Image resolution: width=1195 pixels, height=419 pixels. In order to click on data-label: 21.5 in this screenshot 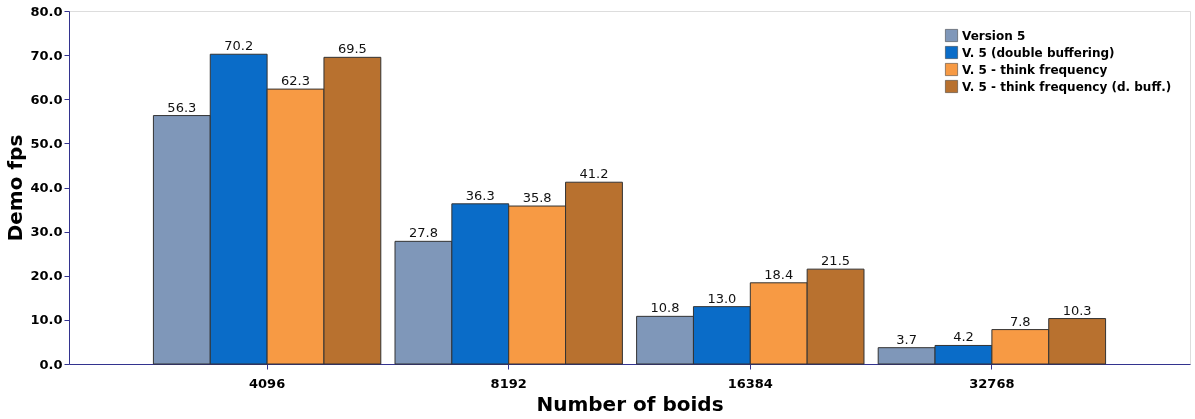, I will do `click(836, 261)`.